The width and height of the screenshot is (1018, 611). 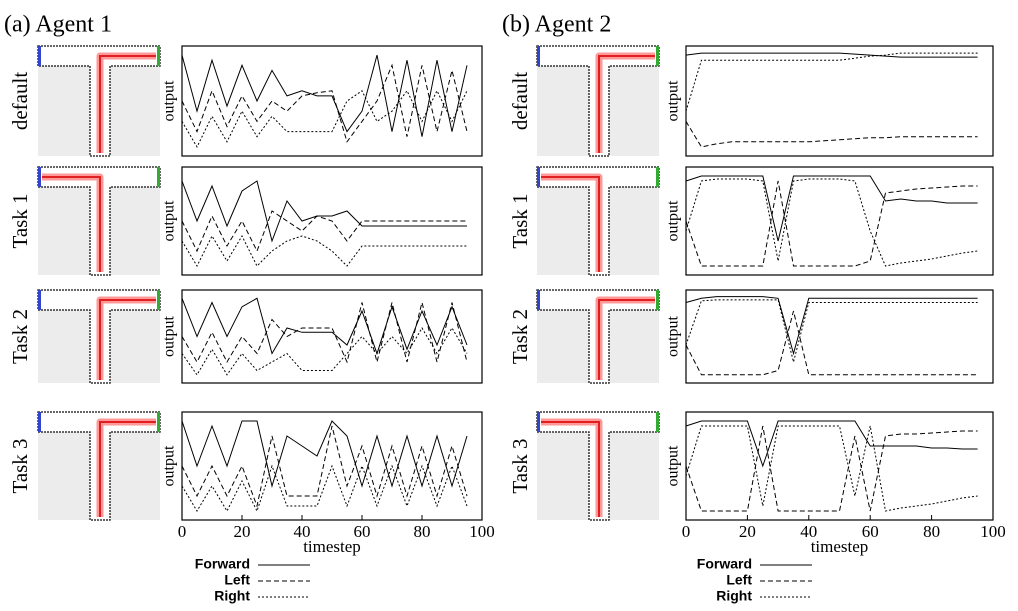 I want to click on panel-title: (b) Agent 2, so click(x=556, y=25).